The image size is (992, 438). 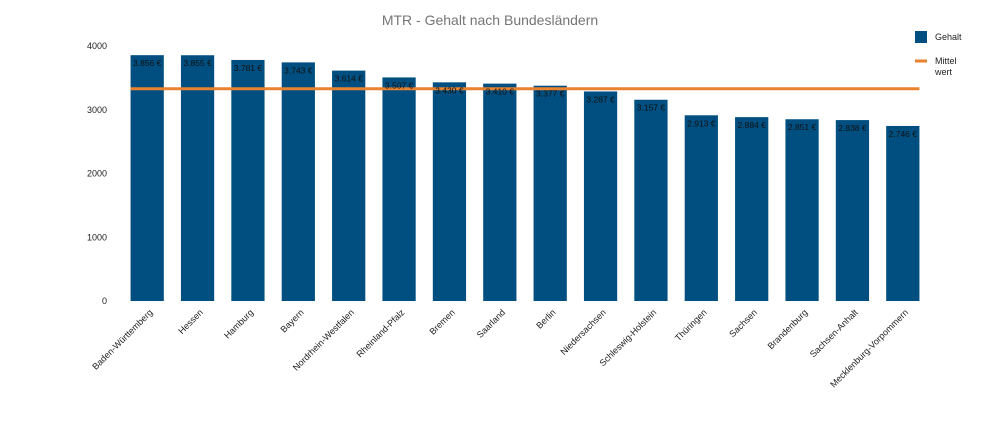 I want to click on data-label: 3.743 €, so click(x=298, y=70).